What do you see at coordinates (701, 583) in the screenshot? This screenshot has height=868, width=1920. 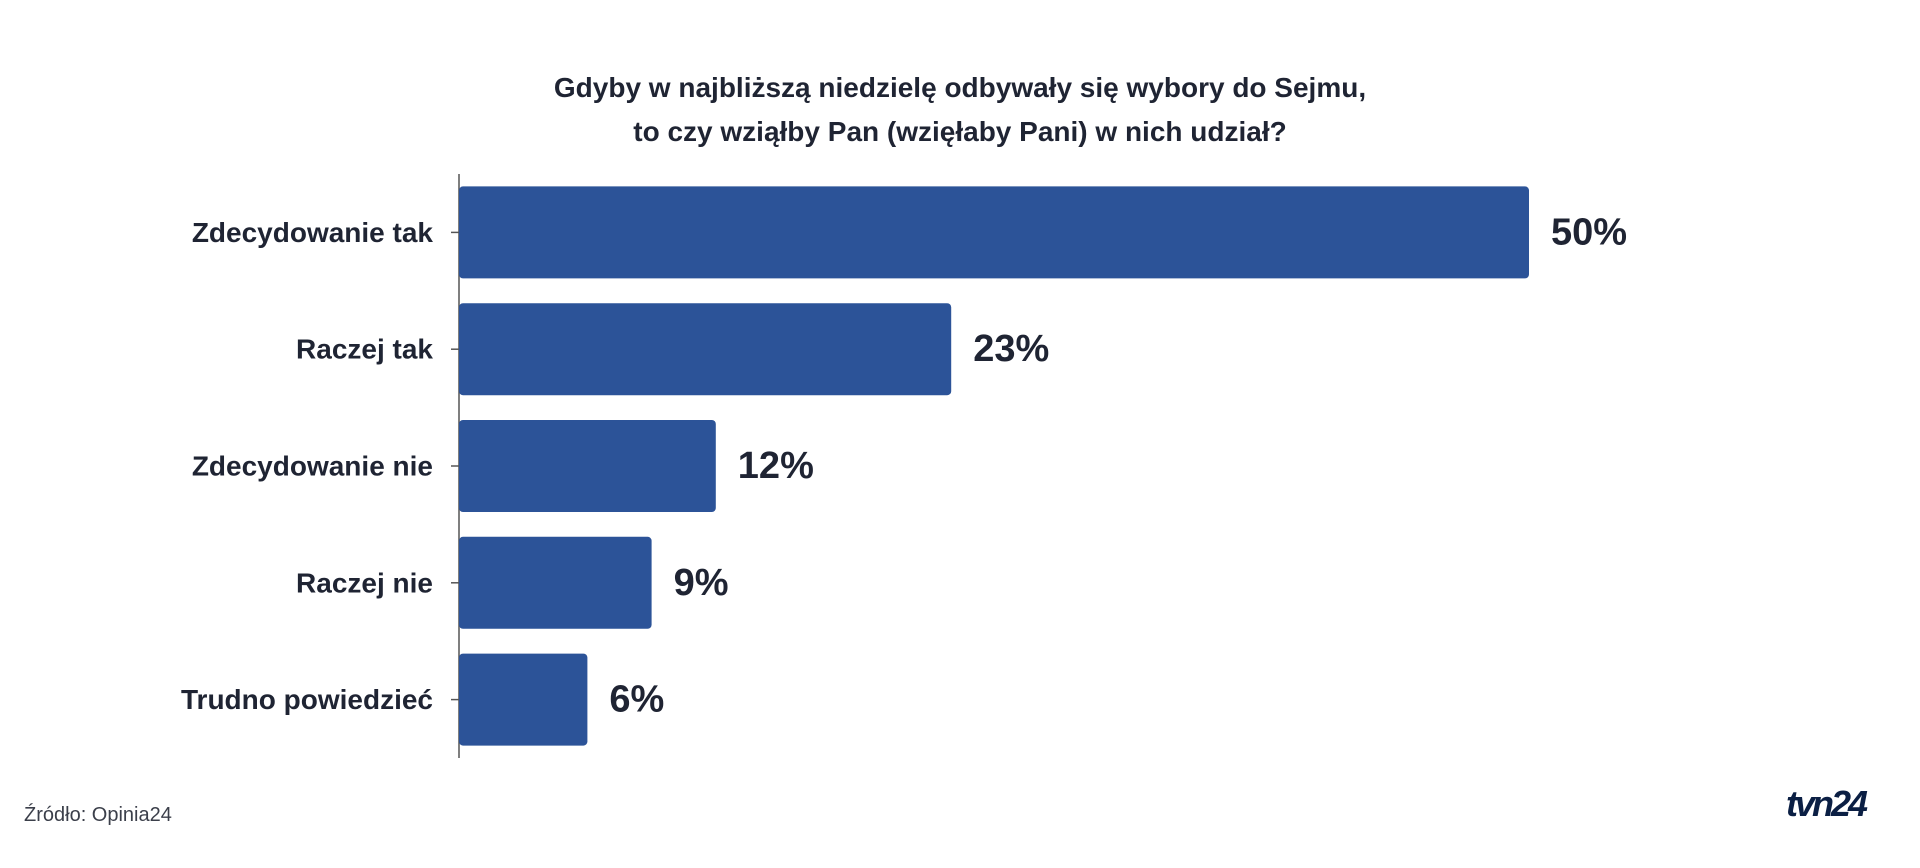 I see `value-label: 9%` at bounding box center [701, 583].